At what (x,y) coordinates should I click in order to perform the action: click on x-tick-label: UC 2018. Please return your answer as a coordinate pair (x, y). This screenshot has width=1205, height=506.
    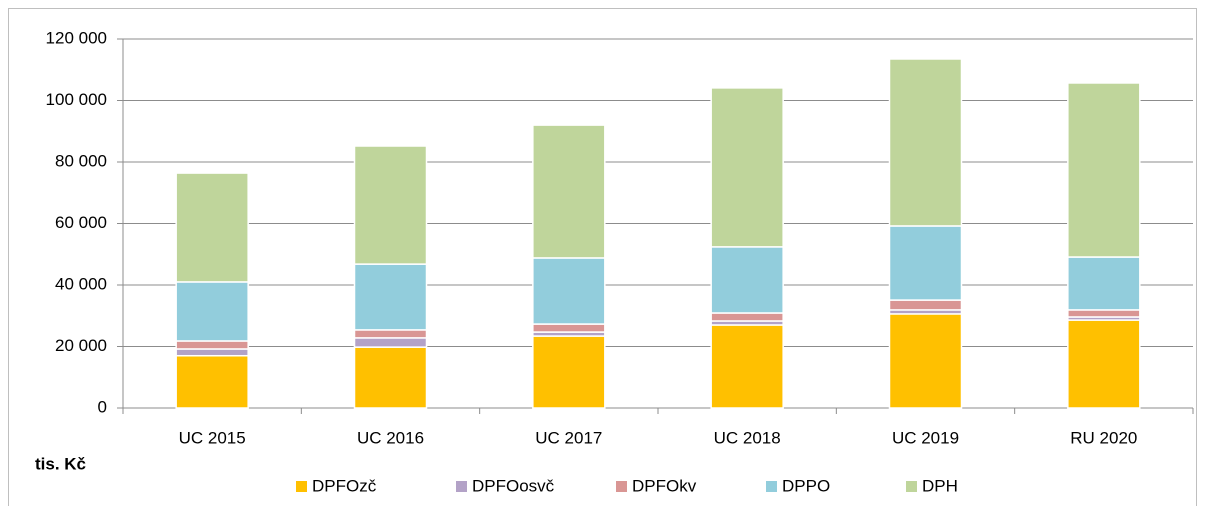
    Looking at the image, I should click on (747, 437).